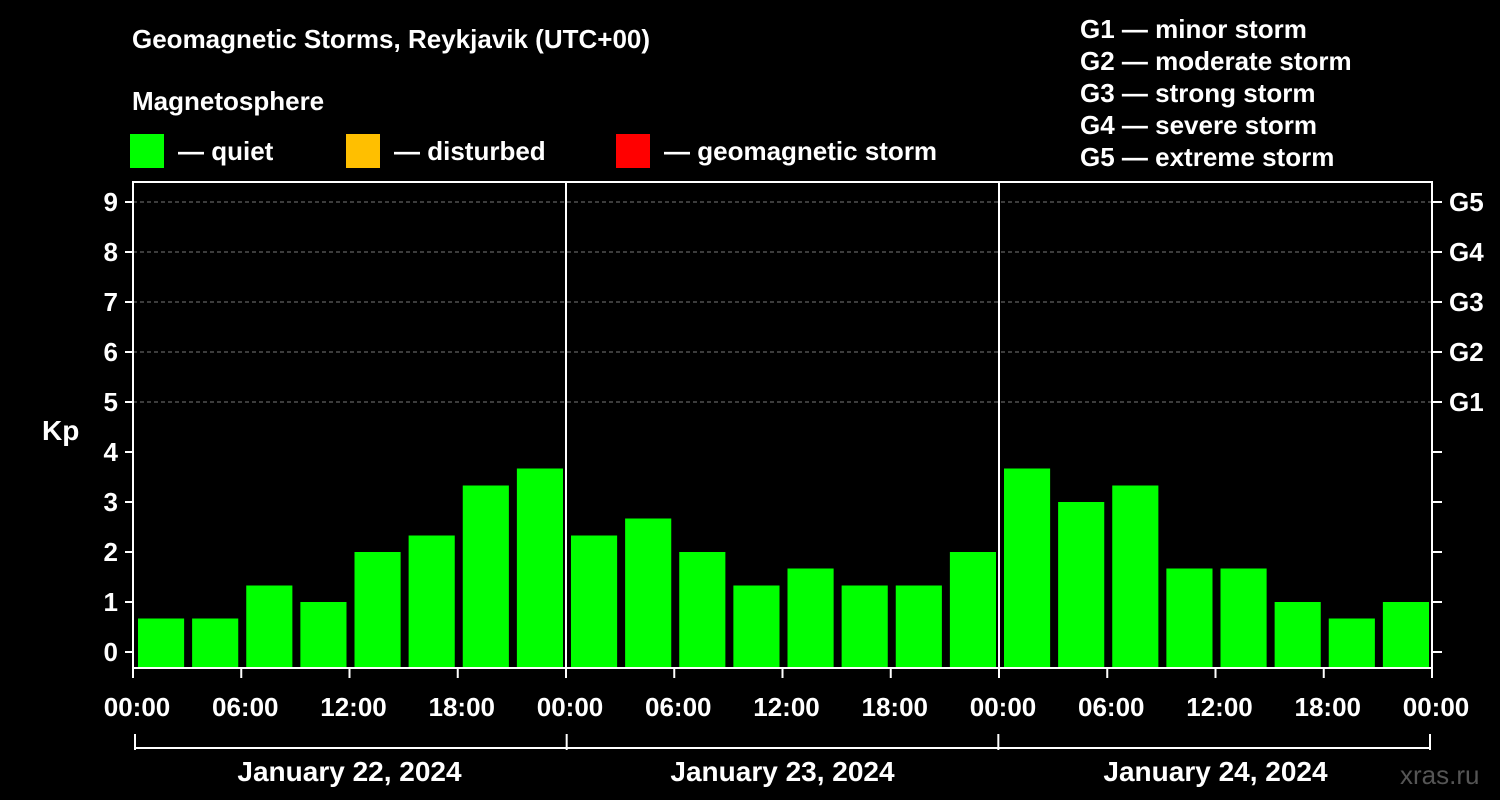 The height and width of the screenshot is (800, 1500). I want to click on y-tick-label-2: 2, so click(111, 552).